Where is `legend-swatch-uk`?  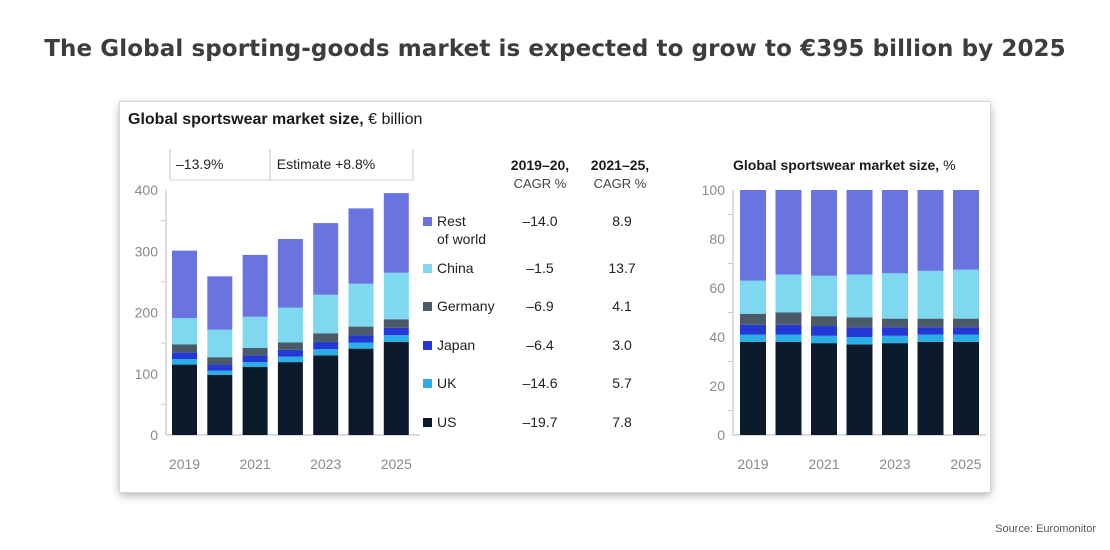 legend-swatch-uk is located at coordinates (427, 383).